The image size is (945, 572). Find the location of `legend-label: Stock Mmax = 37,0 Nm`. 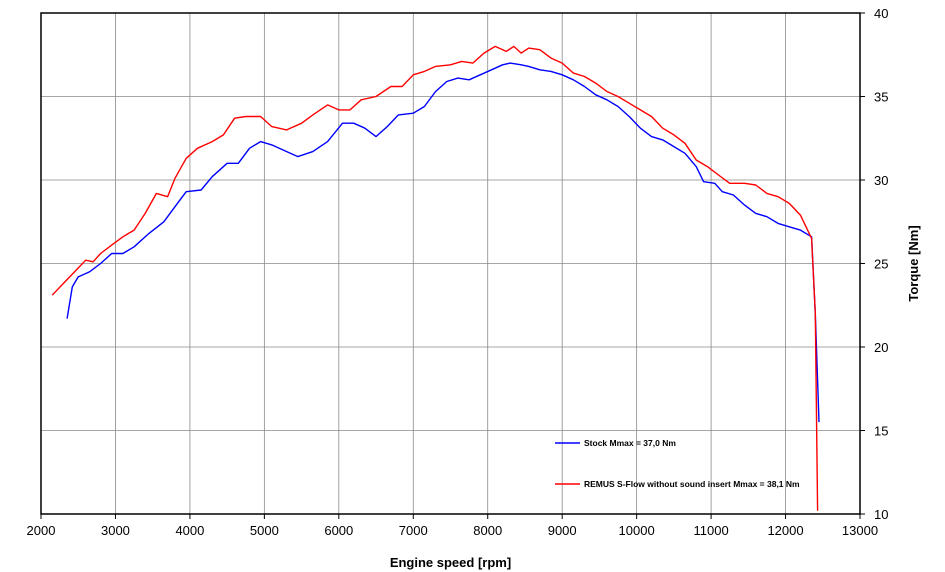

legend-label: Stock Mmax = 37,0 Nm is located at coordinates (630, 443).